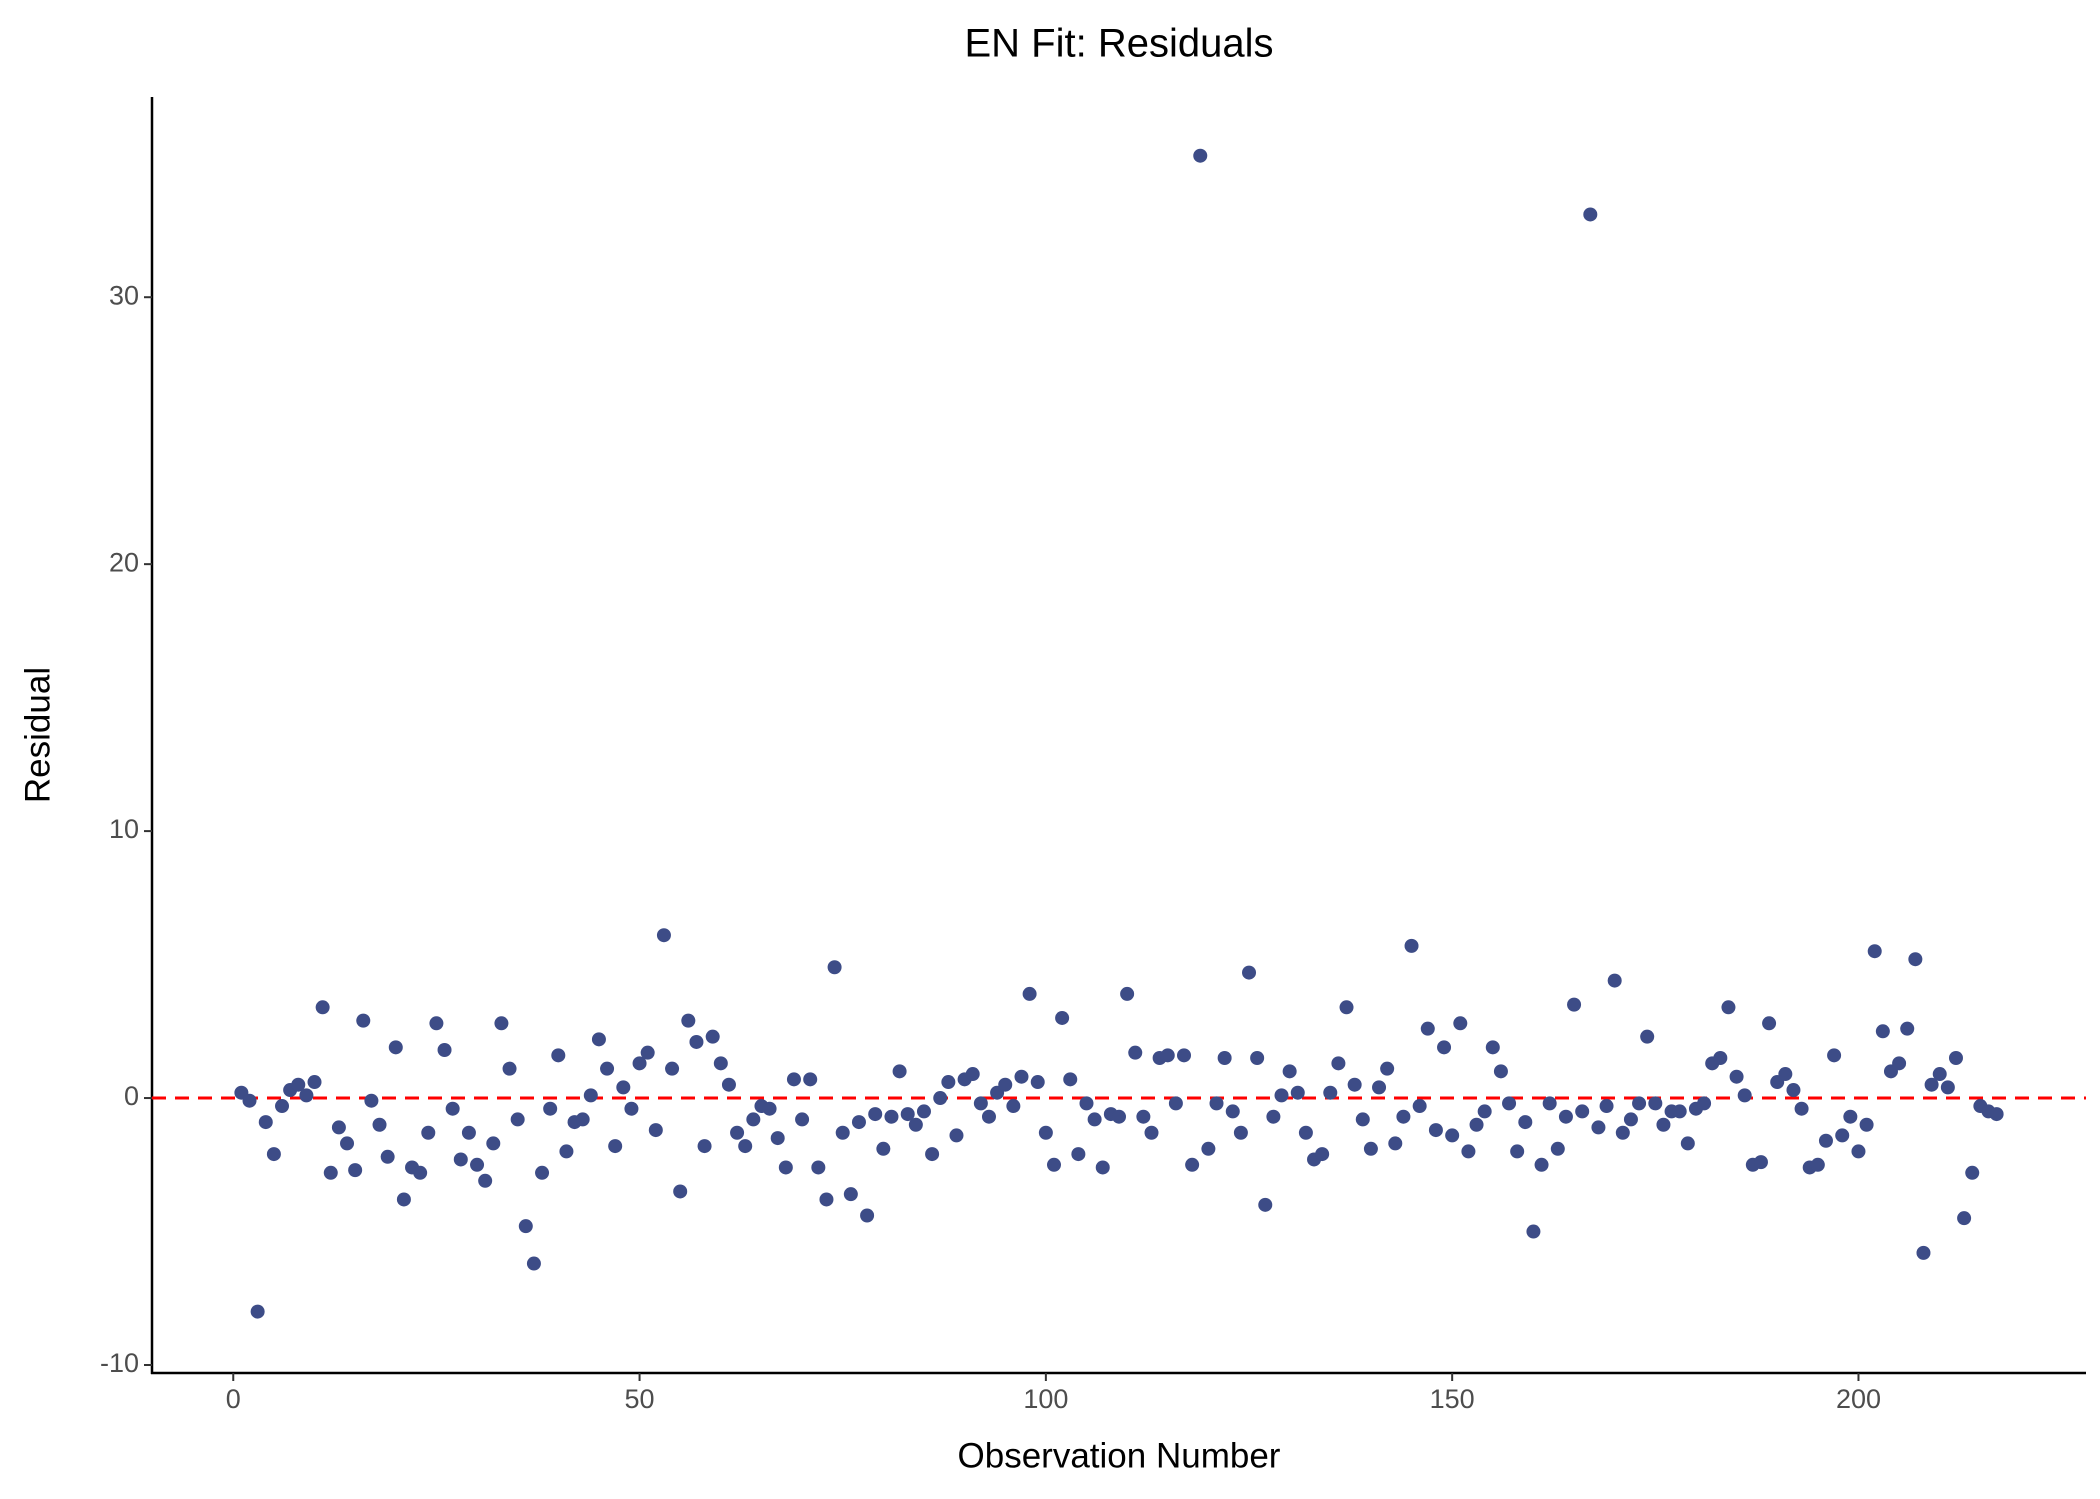 The image size is (2100, 1499). I want to click on y-tick-label: -10, so click(119, 1363).